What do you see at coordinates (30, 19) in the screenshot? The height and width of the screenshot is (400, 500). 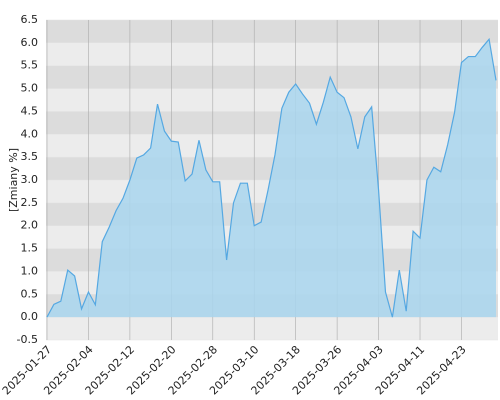 I see `y-tick-label: 6.5` at bounding box center [30, 19].